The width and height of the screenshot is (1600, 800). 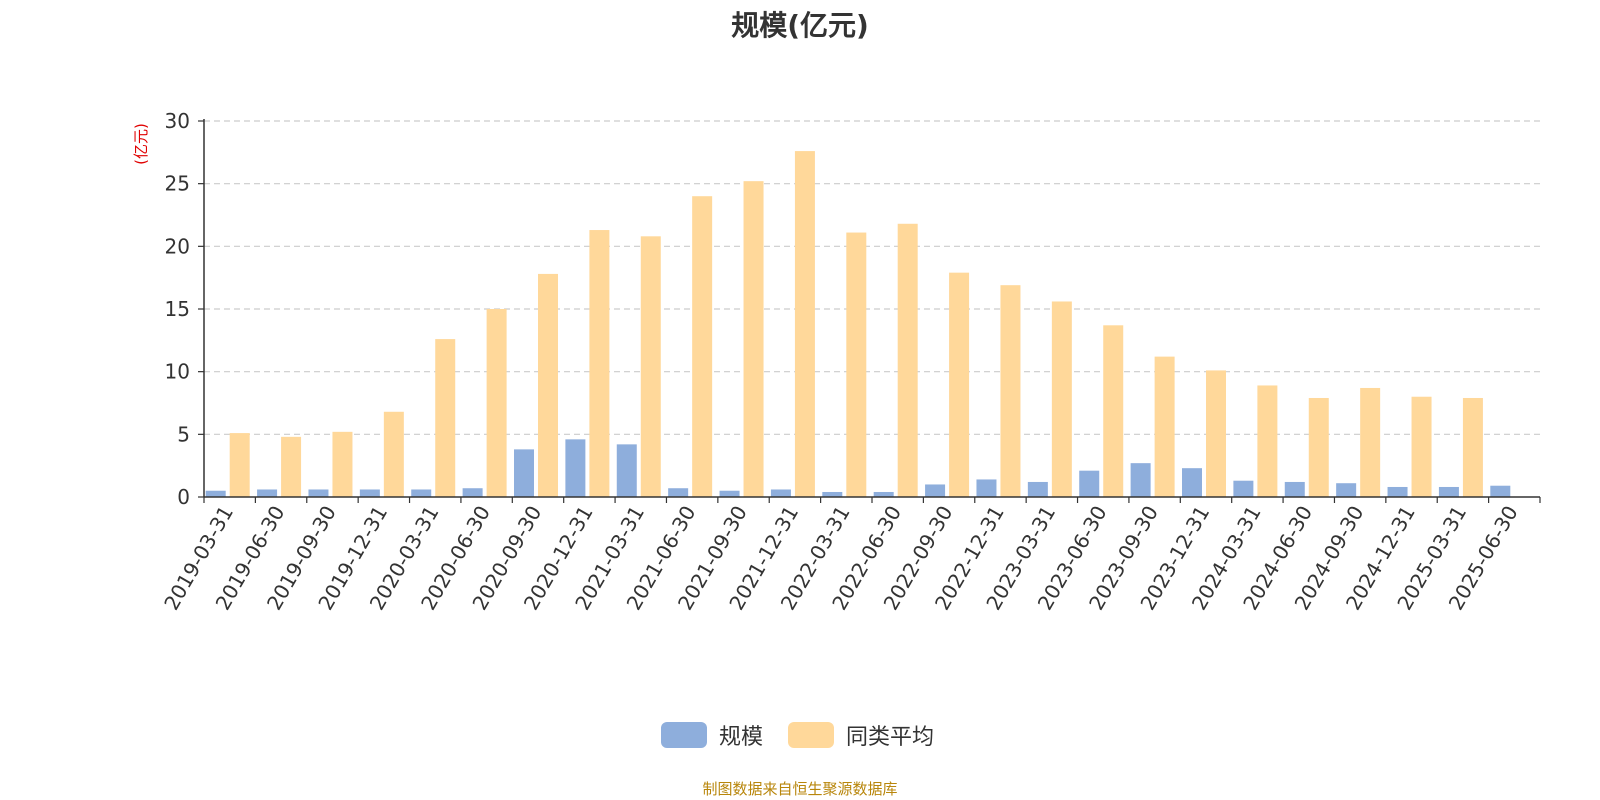 What do you see at coordinates (177, 372) in the screenshot?
I see `y-tick-label: 10` at bounding box center [177, 372].